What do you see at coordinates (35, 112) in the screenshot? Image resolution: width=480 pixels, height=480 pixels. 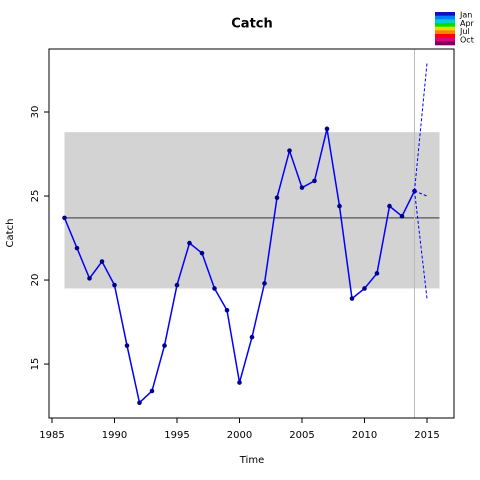 I see `y-tick-label: 30` at bounding box center [35, 112].